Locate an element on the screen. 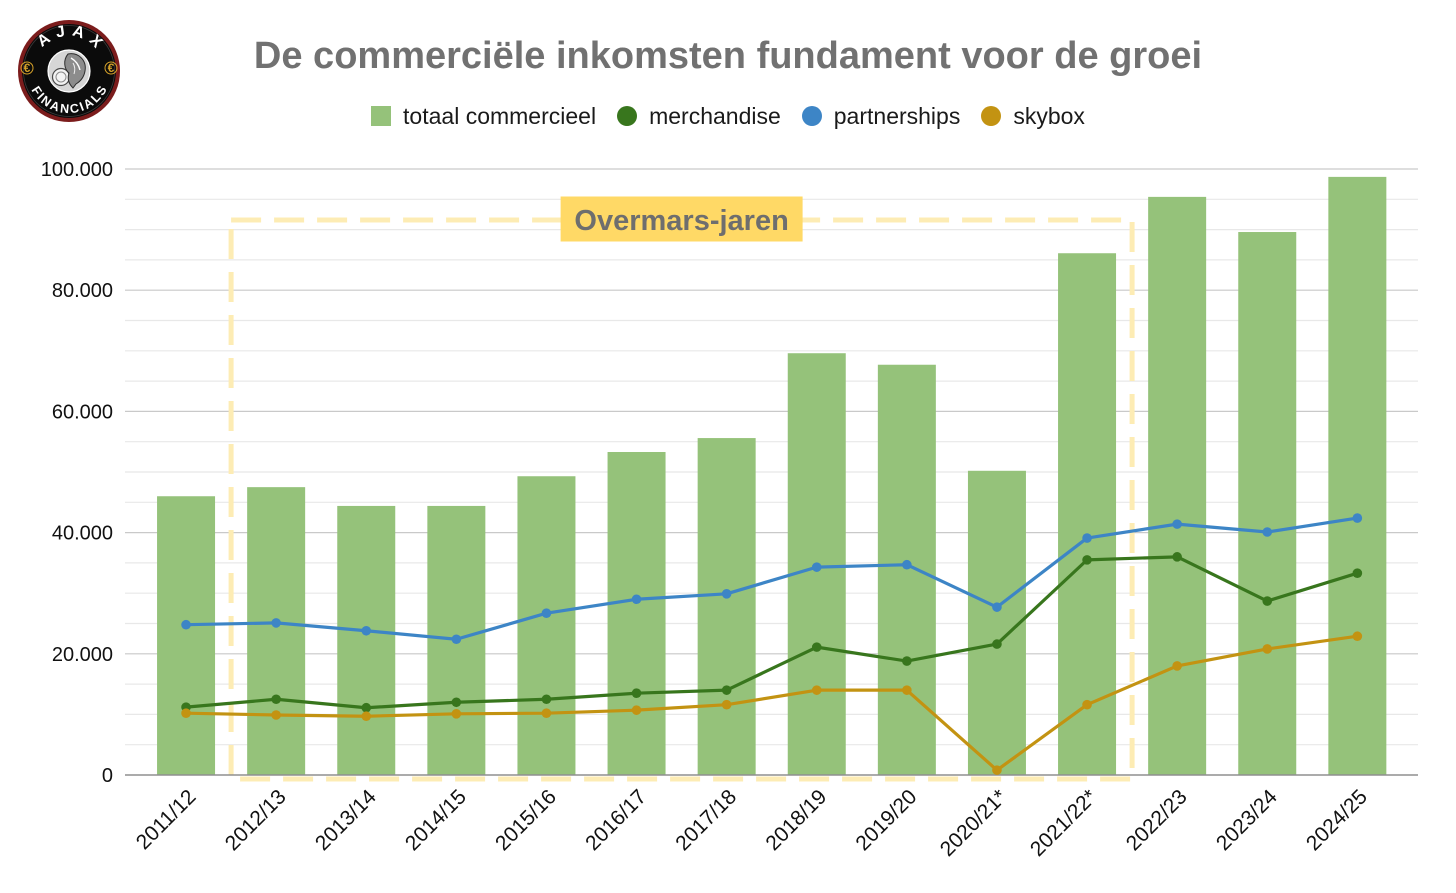  legend-item-partnerships: partnerships is located at coordinates (881, 116).